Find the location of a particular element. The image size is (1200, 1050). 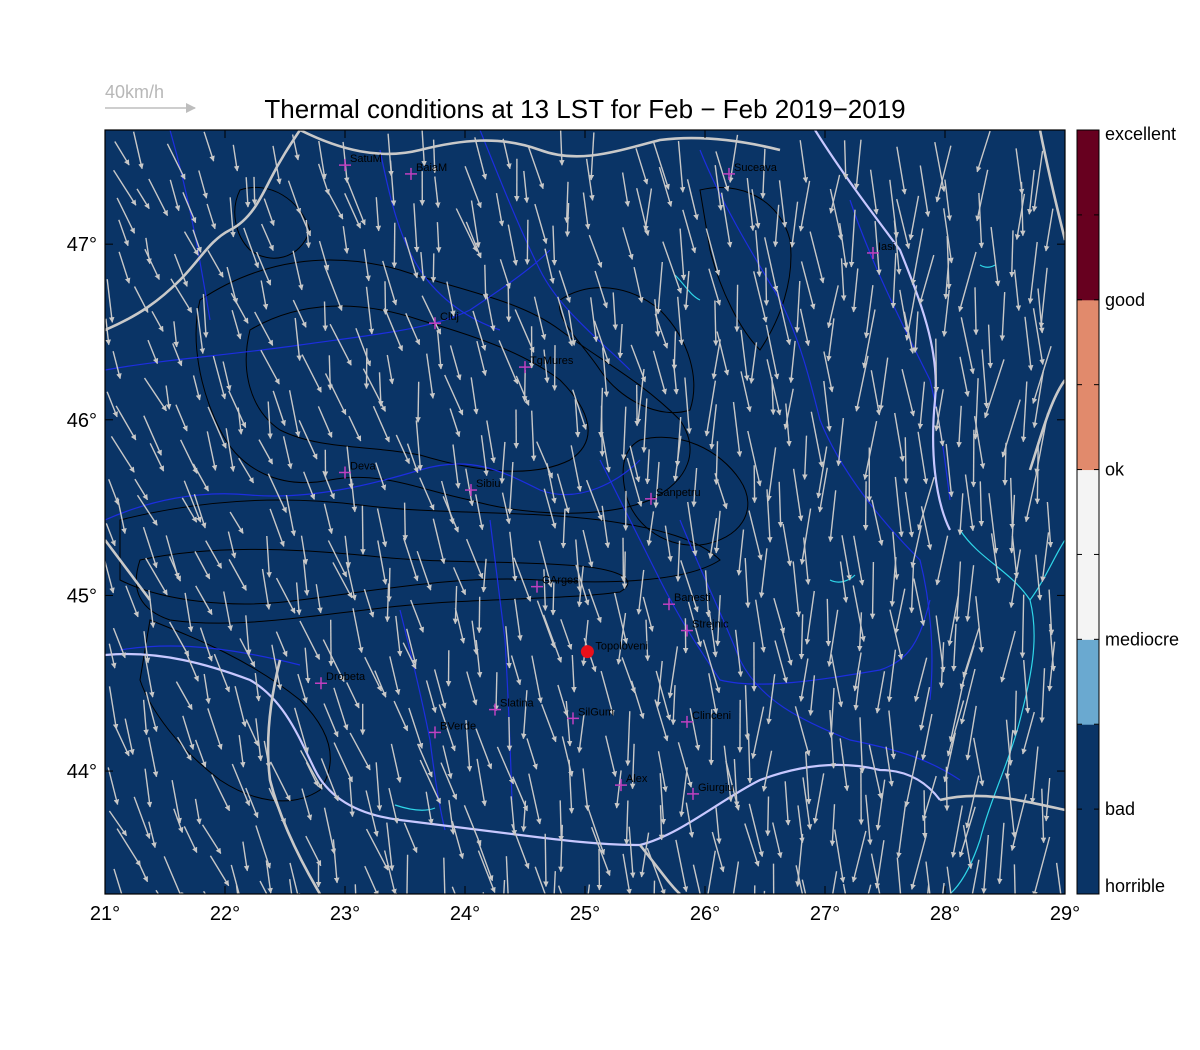

station-marker: Giurgiu is located at coordinates (710, 791).